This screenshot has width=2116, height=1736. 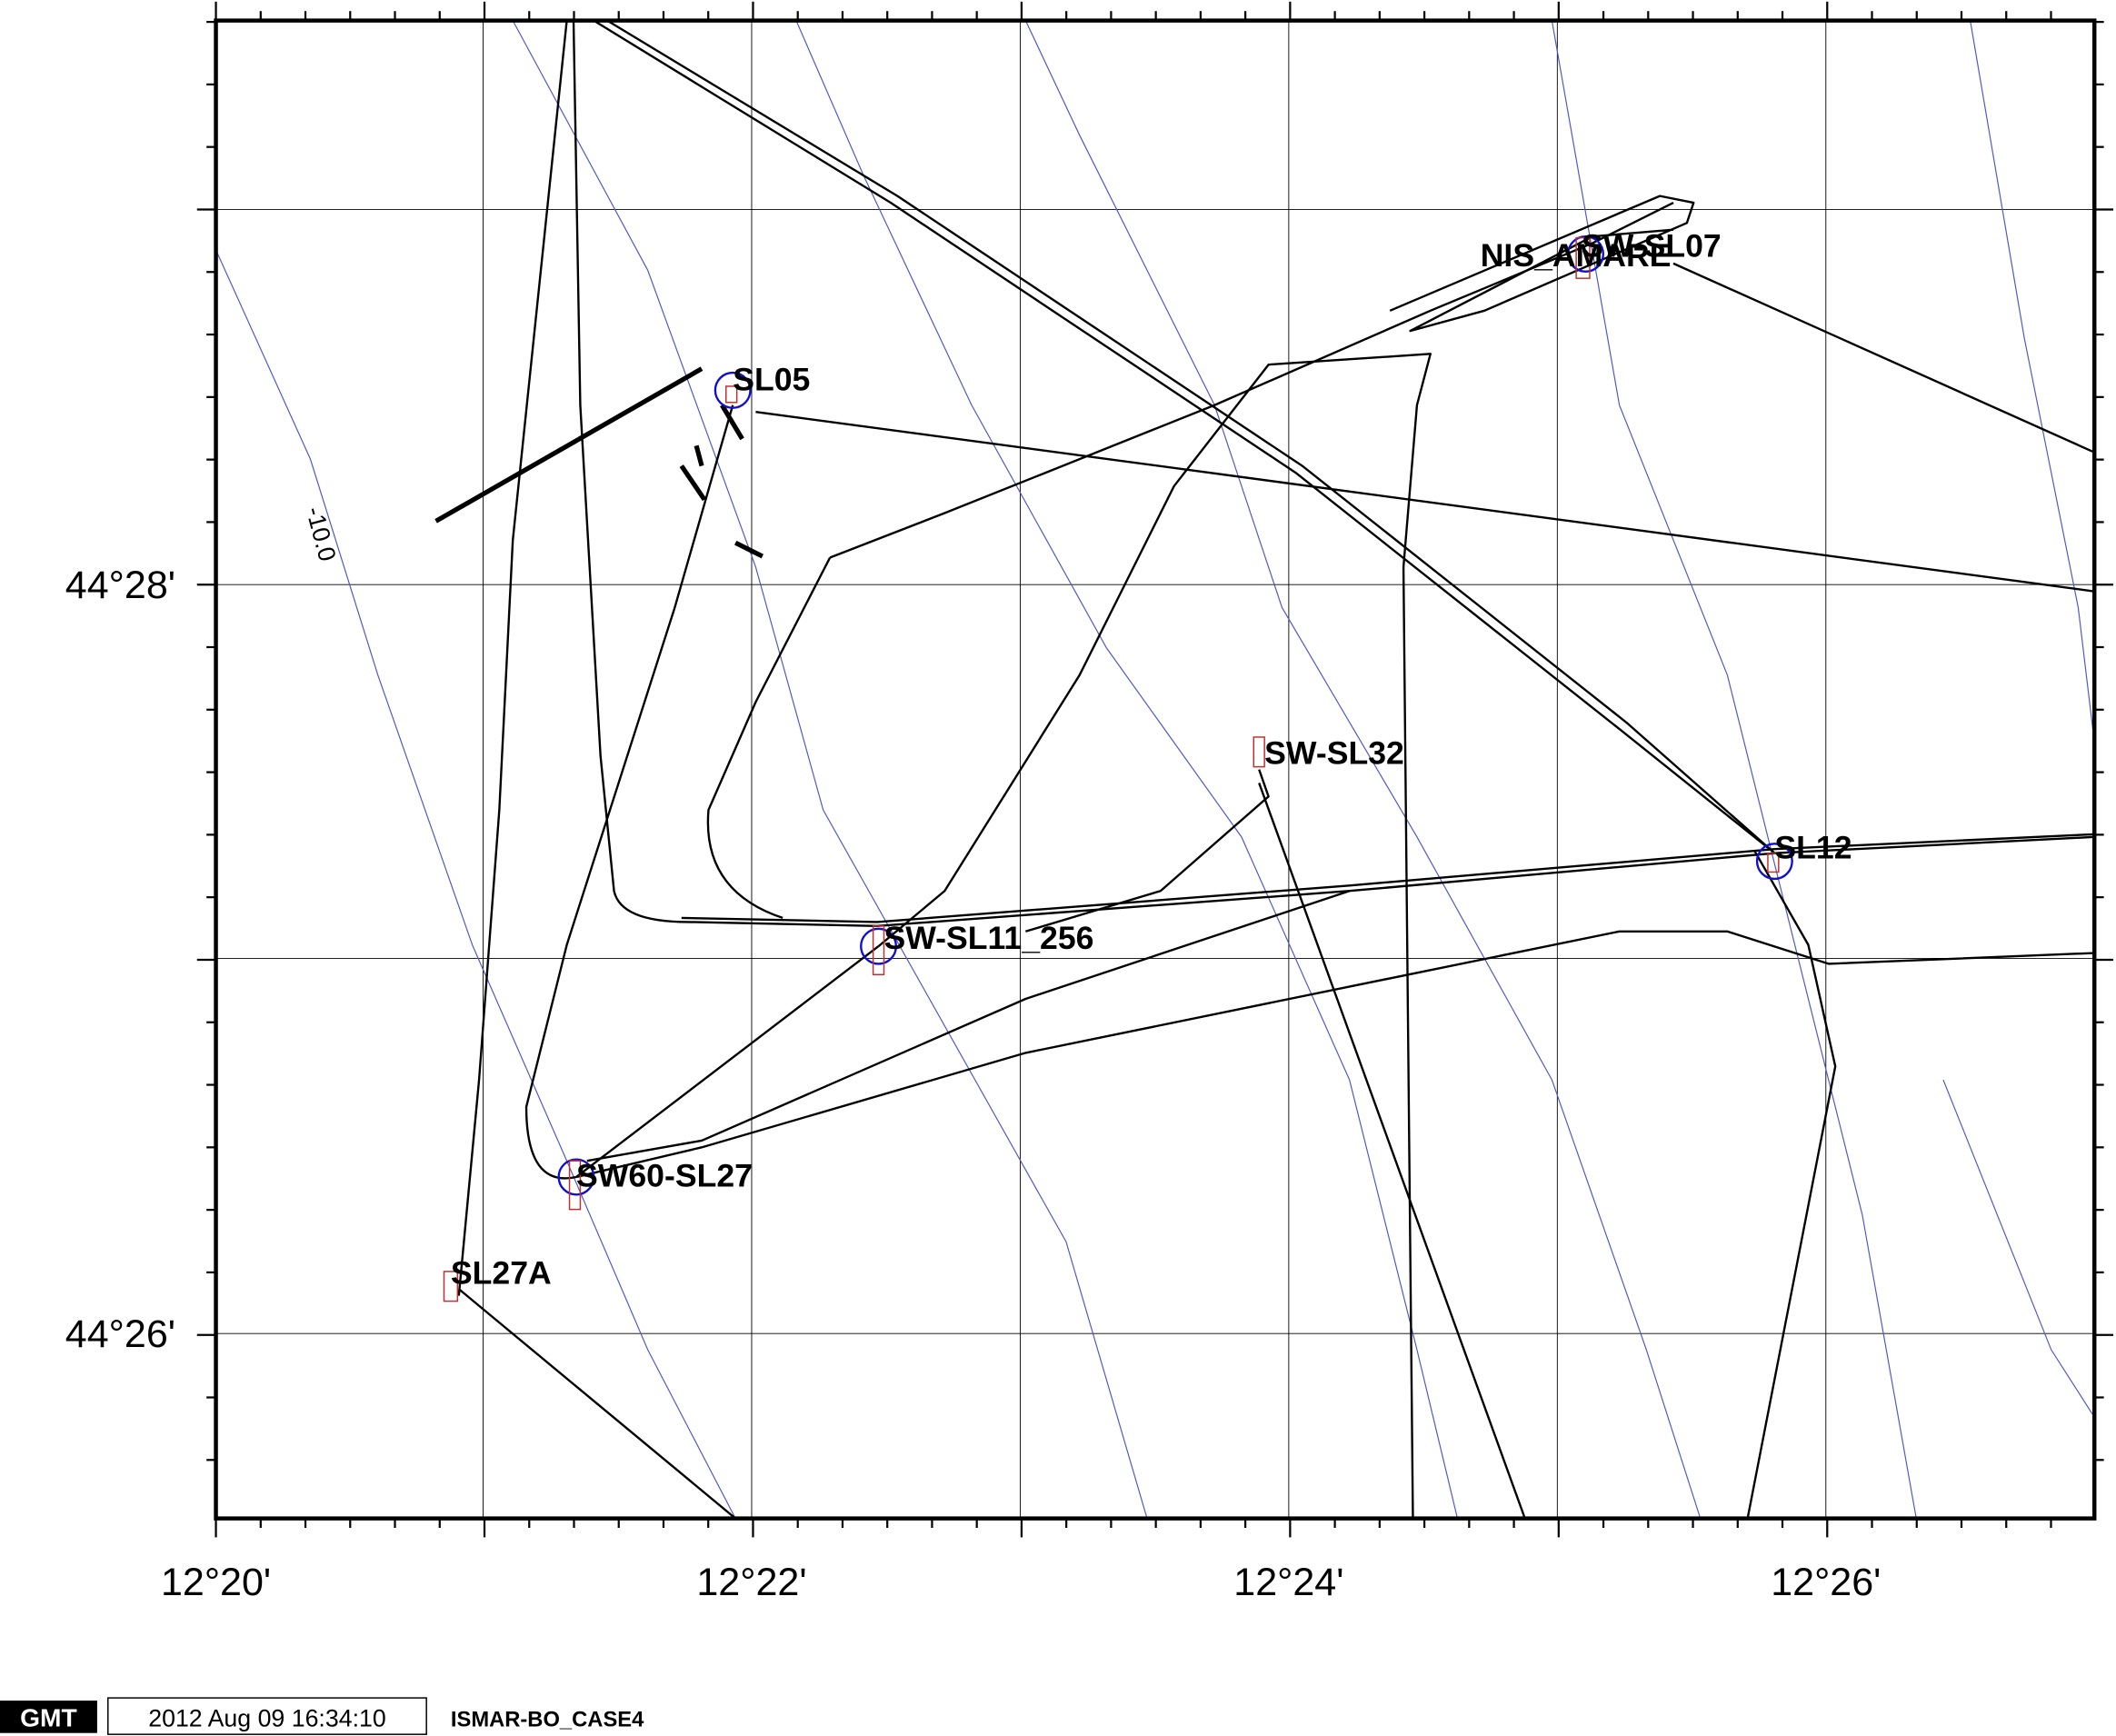 What do you see at coordinates (1288, 1583) in the screenshot?
I see `x-tick-label: 12°24'` at bounding box center [1288, 1583].